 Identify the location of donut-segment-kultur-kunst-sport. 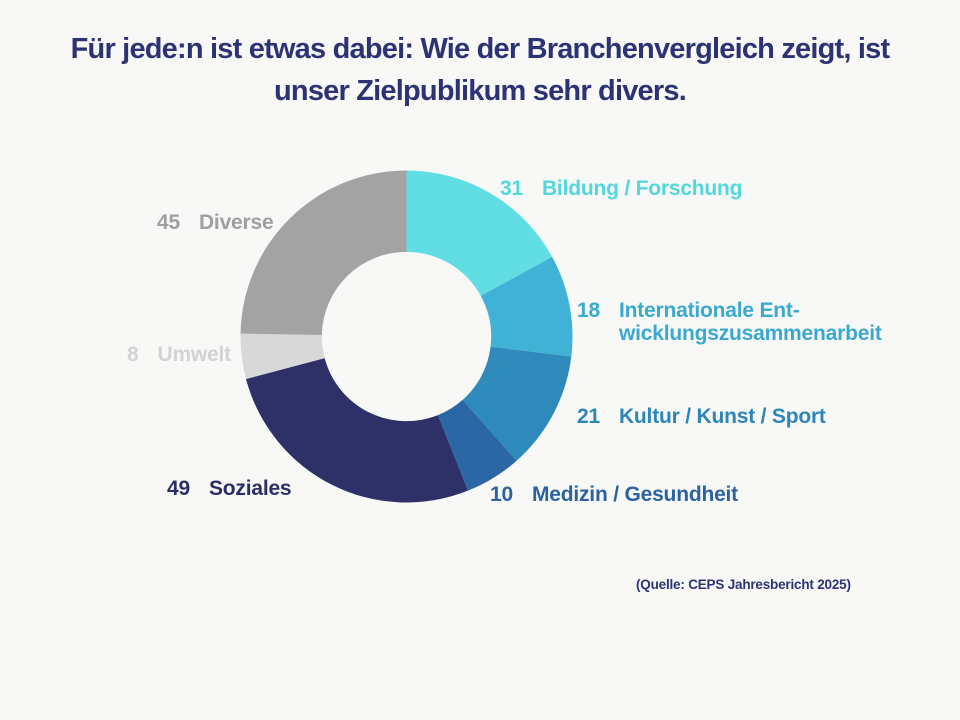
(517, 403).